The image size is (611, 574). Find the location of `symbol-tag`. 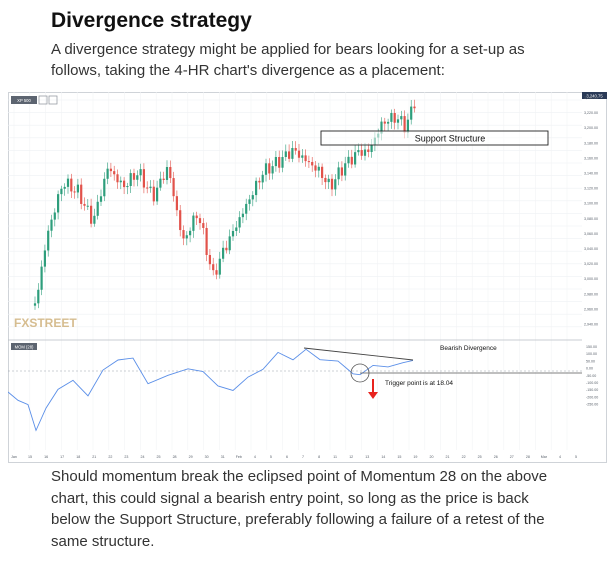

symbol-tag is located at coordinates (24, 100).